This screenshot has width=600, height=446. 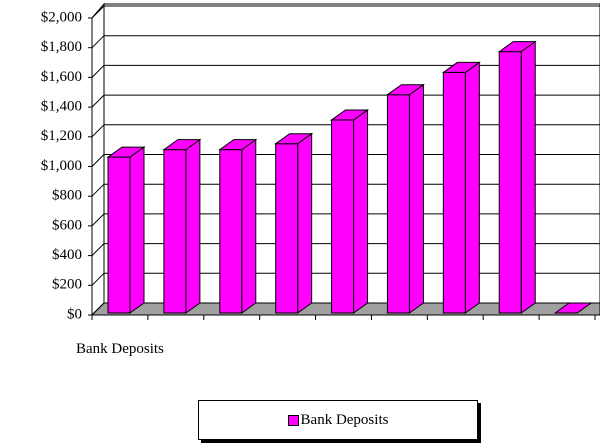 What do you see at coordinates (61, 107) in the screenshot?
I see `y-tick-label: $1,400` at bounding box center [61, 107].